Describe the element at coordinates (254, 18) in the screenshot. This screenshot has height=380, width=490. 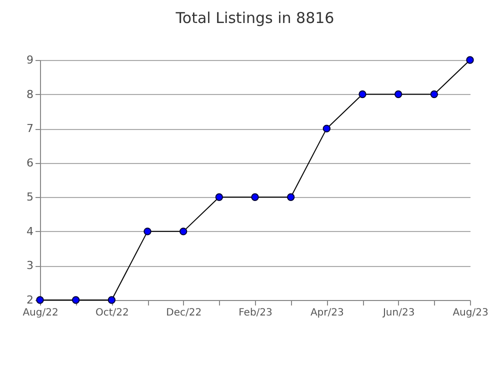
I see `chart-title: Total Listings in 8816` at that location.